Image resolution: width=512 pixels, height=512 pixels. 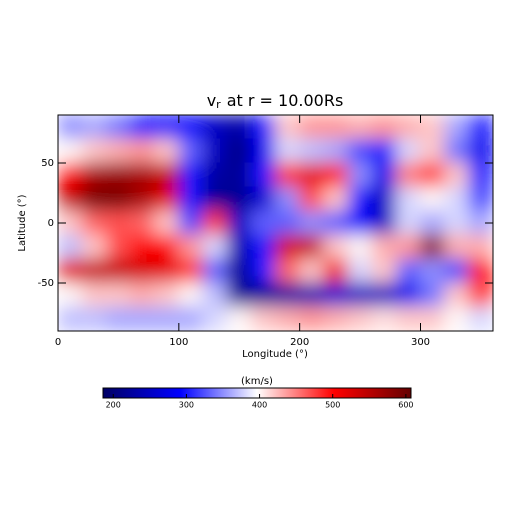 I want to click on title-rest: at r = 10.00Rs, so click(x=285, y=100).